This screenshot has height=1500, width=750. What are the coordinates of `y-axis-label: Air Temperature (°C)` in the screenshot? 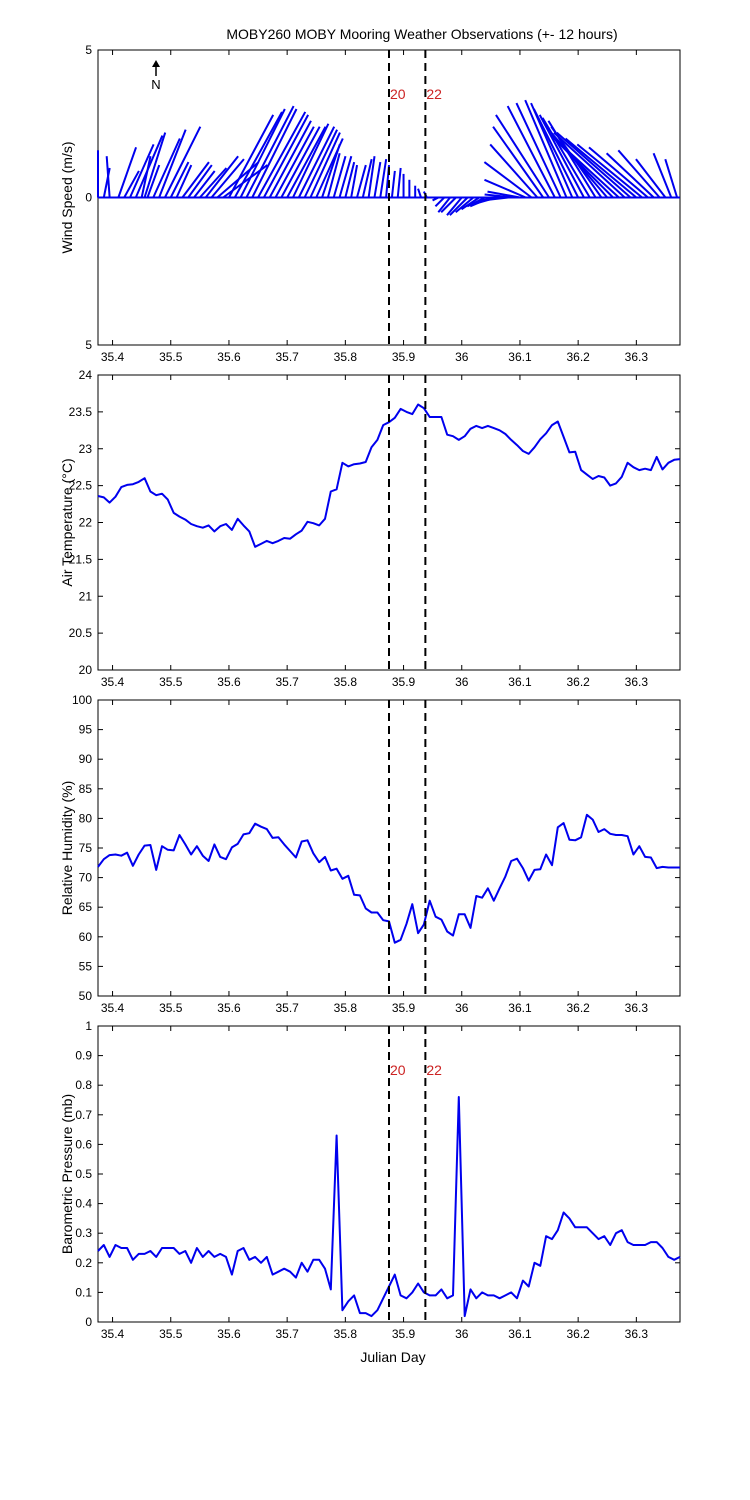 It's located at (67, 522).